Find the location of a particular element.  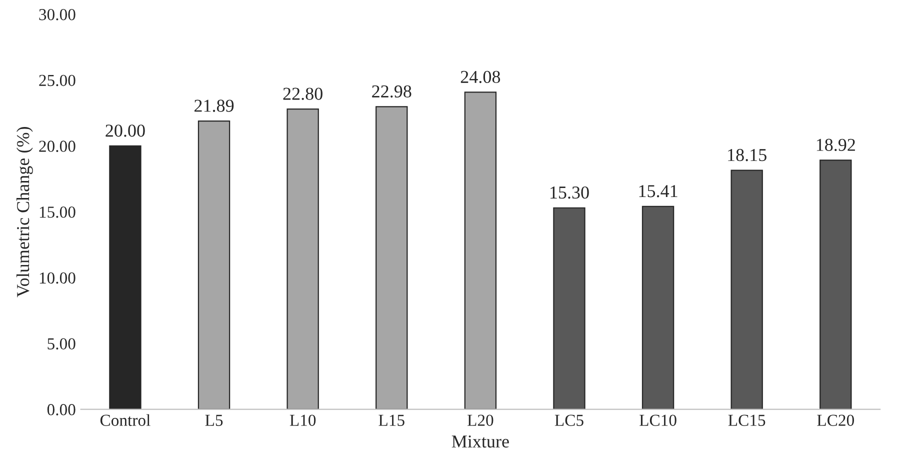

x-tick-label: LC15 is located at coordinates (747, 420).